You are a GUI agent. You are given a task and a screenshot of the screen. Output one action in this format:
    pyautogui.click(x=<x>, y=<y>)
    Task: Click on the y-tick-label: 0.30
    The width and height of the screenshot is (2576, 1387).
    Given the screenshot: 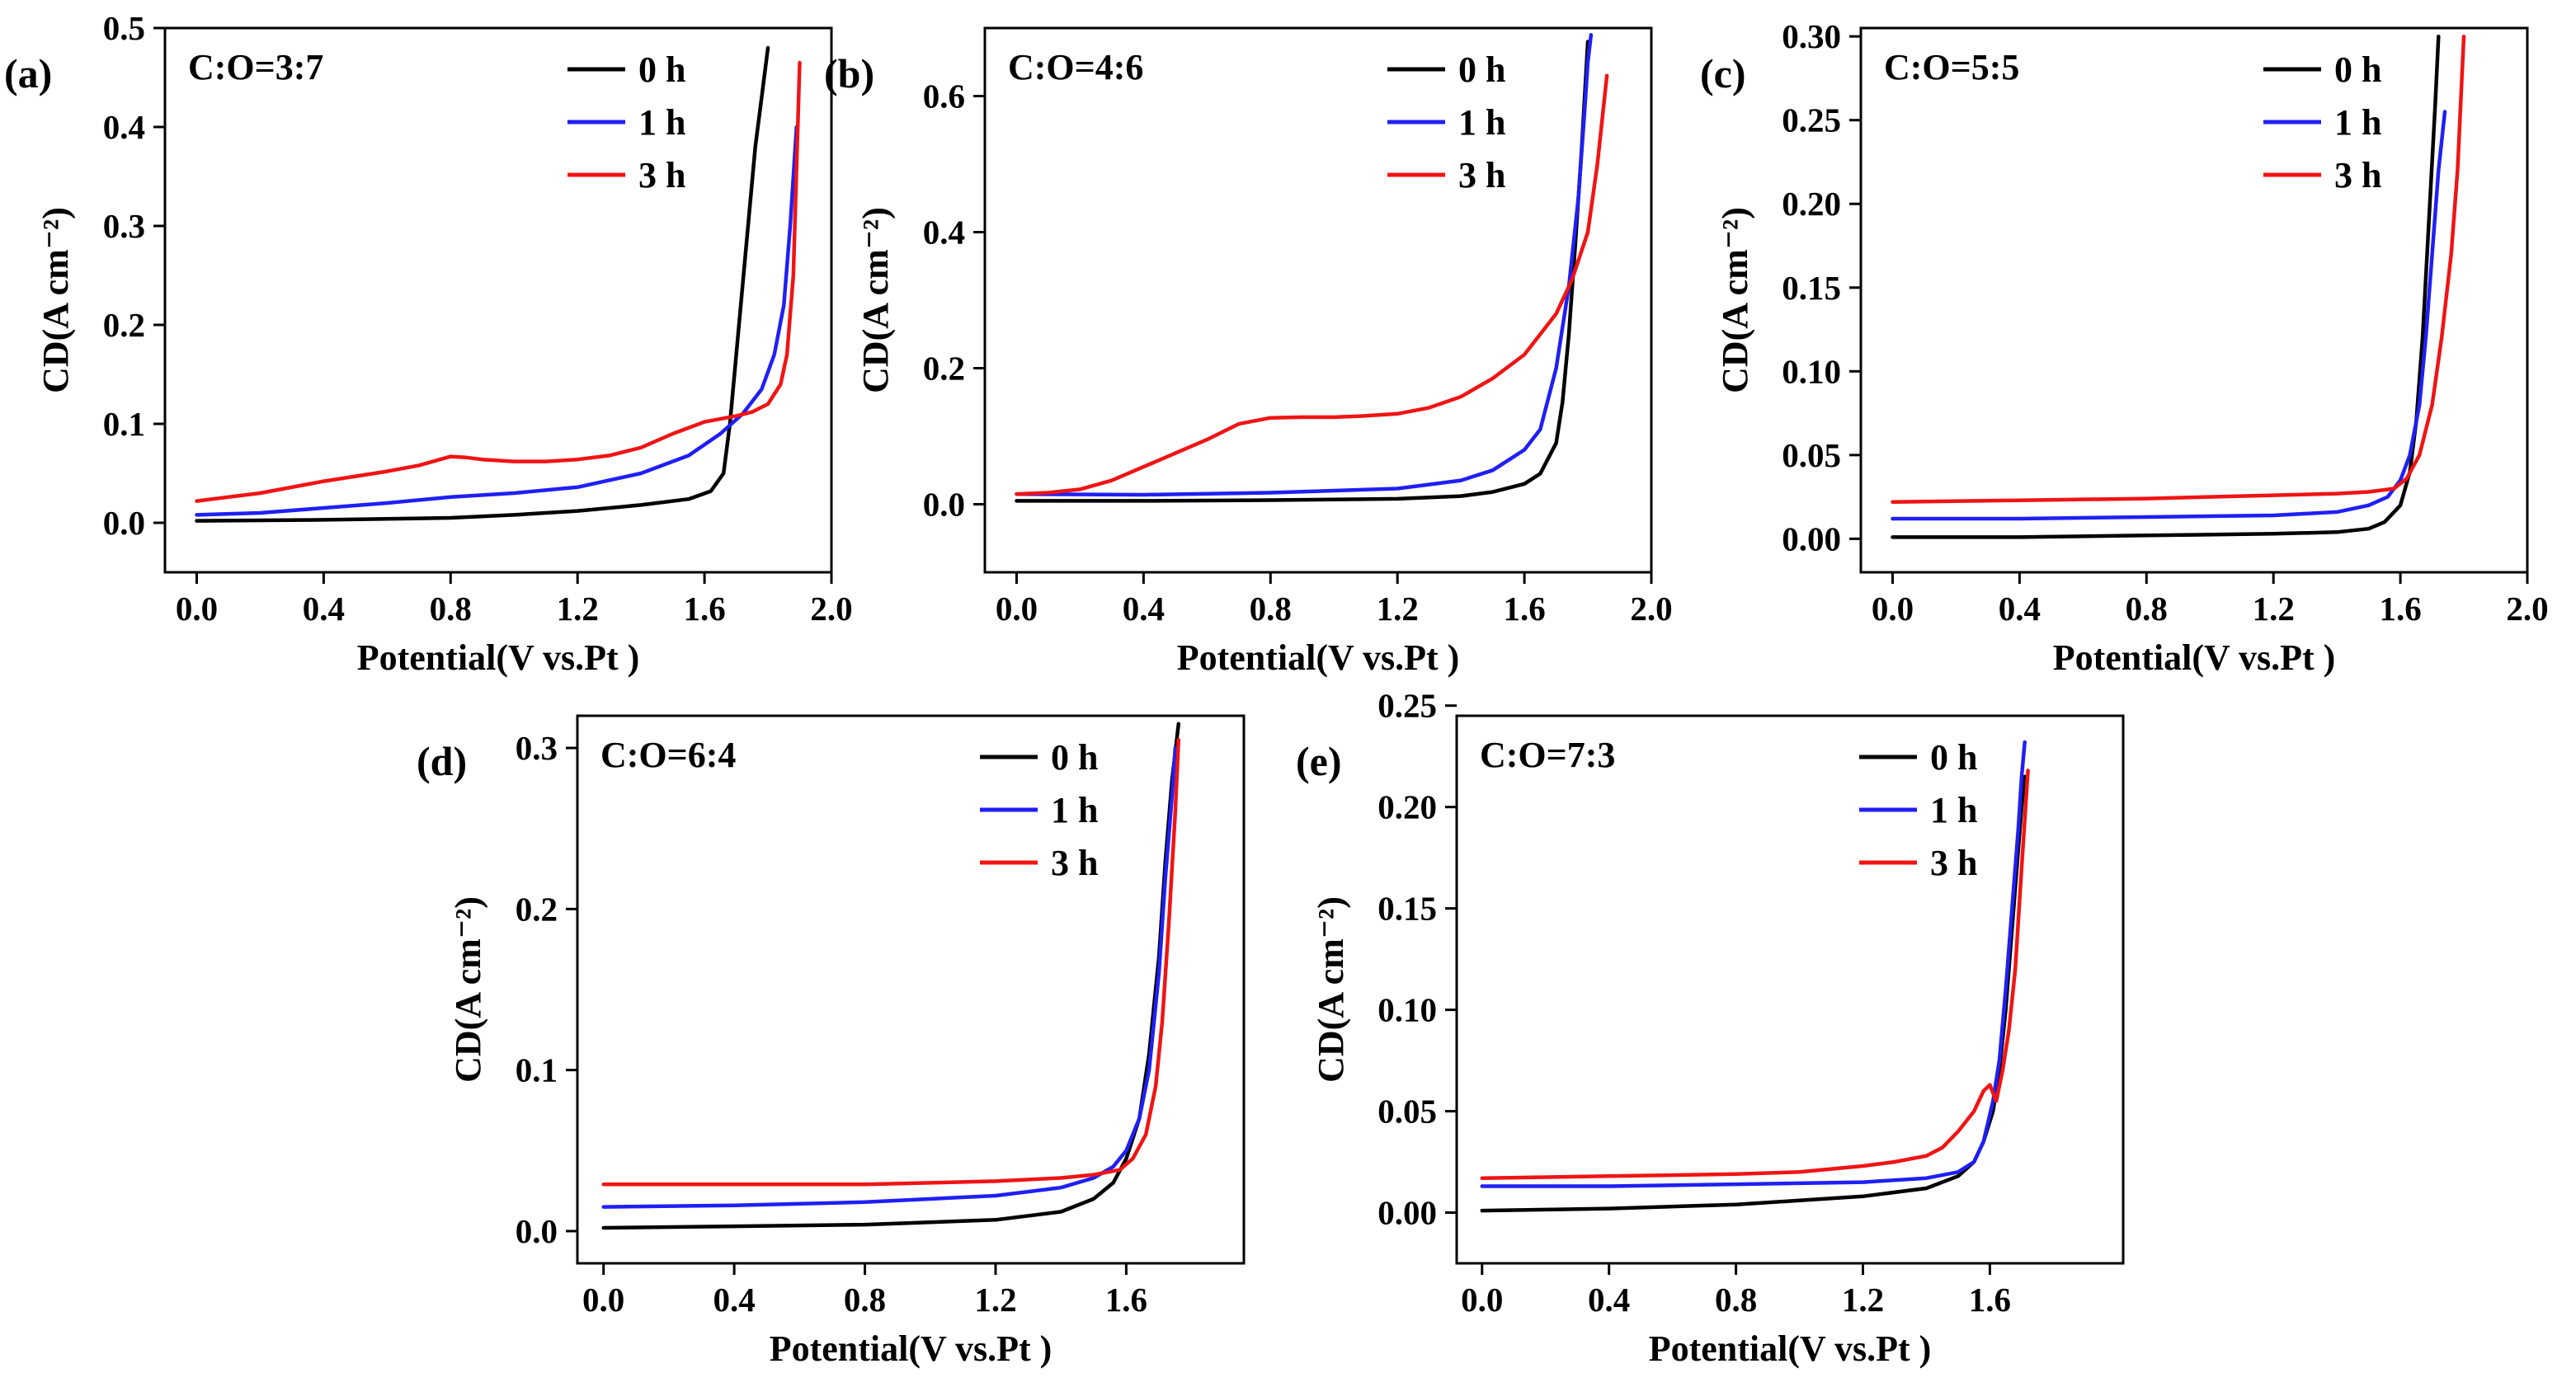 What is the action you would take?
    pyautogui.click(x=1812, y=36)
    